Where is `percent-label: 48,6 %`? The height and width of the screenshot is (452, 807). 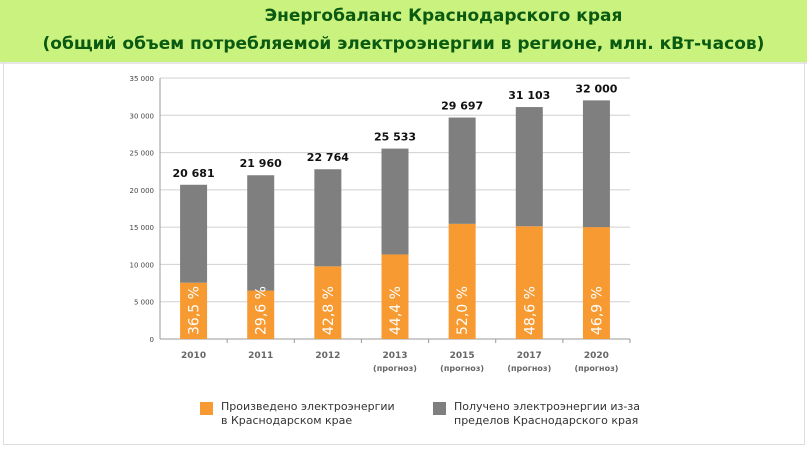
percent-label: 48,6 % is located at coordinates (530, 310).